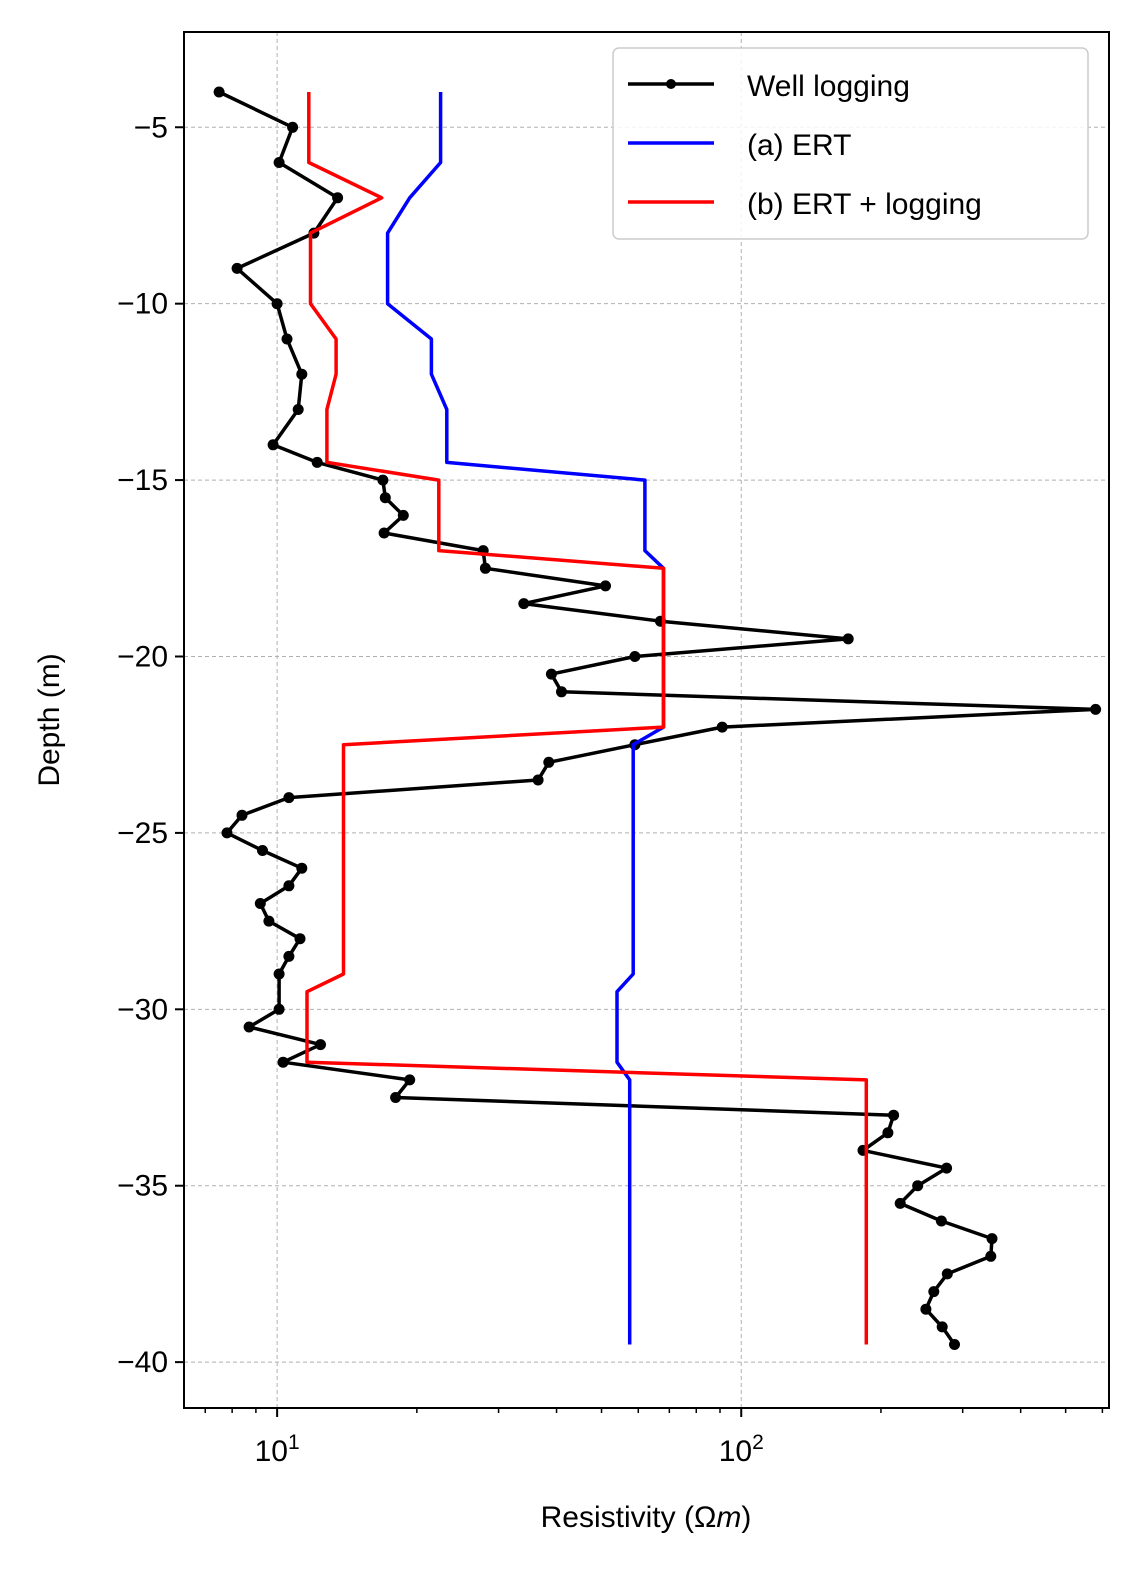 This screenshot has width=1145, height=1582. Describe the element at coordinates (746, 1517) in the screenshot. I see `x-axis-label-close: )` at that location.